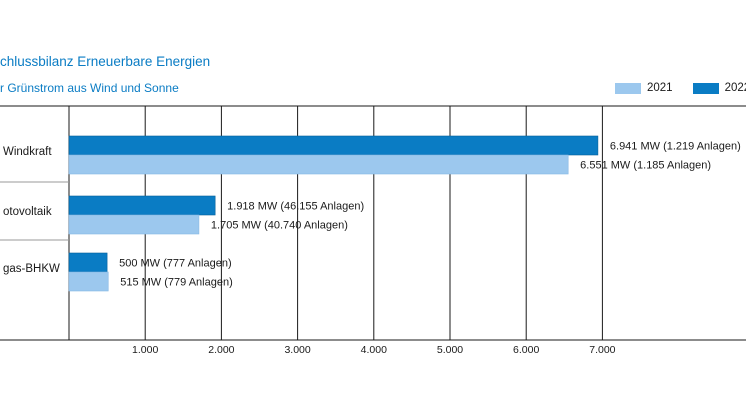 Image resolution: width=746 pixels, height=419 pixels. I want to click on x-tick-label-1: 2.000, so click(221, 350).